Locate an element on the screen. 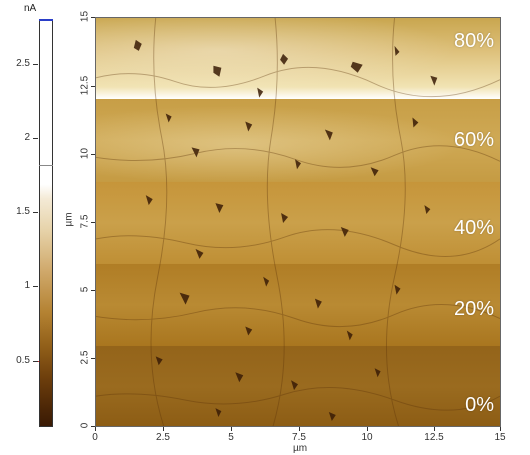 The width and height of the screenshot is (530, 455). y-tick-label: 12.5 is located at coordinates (85, 85).